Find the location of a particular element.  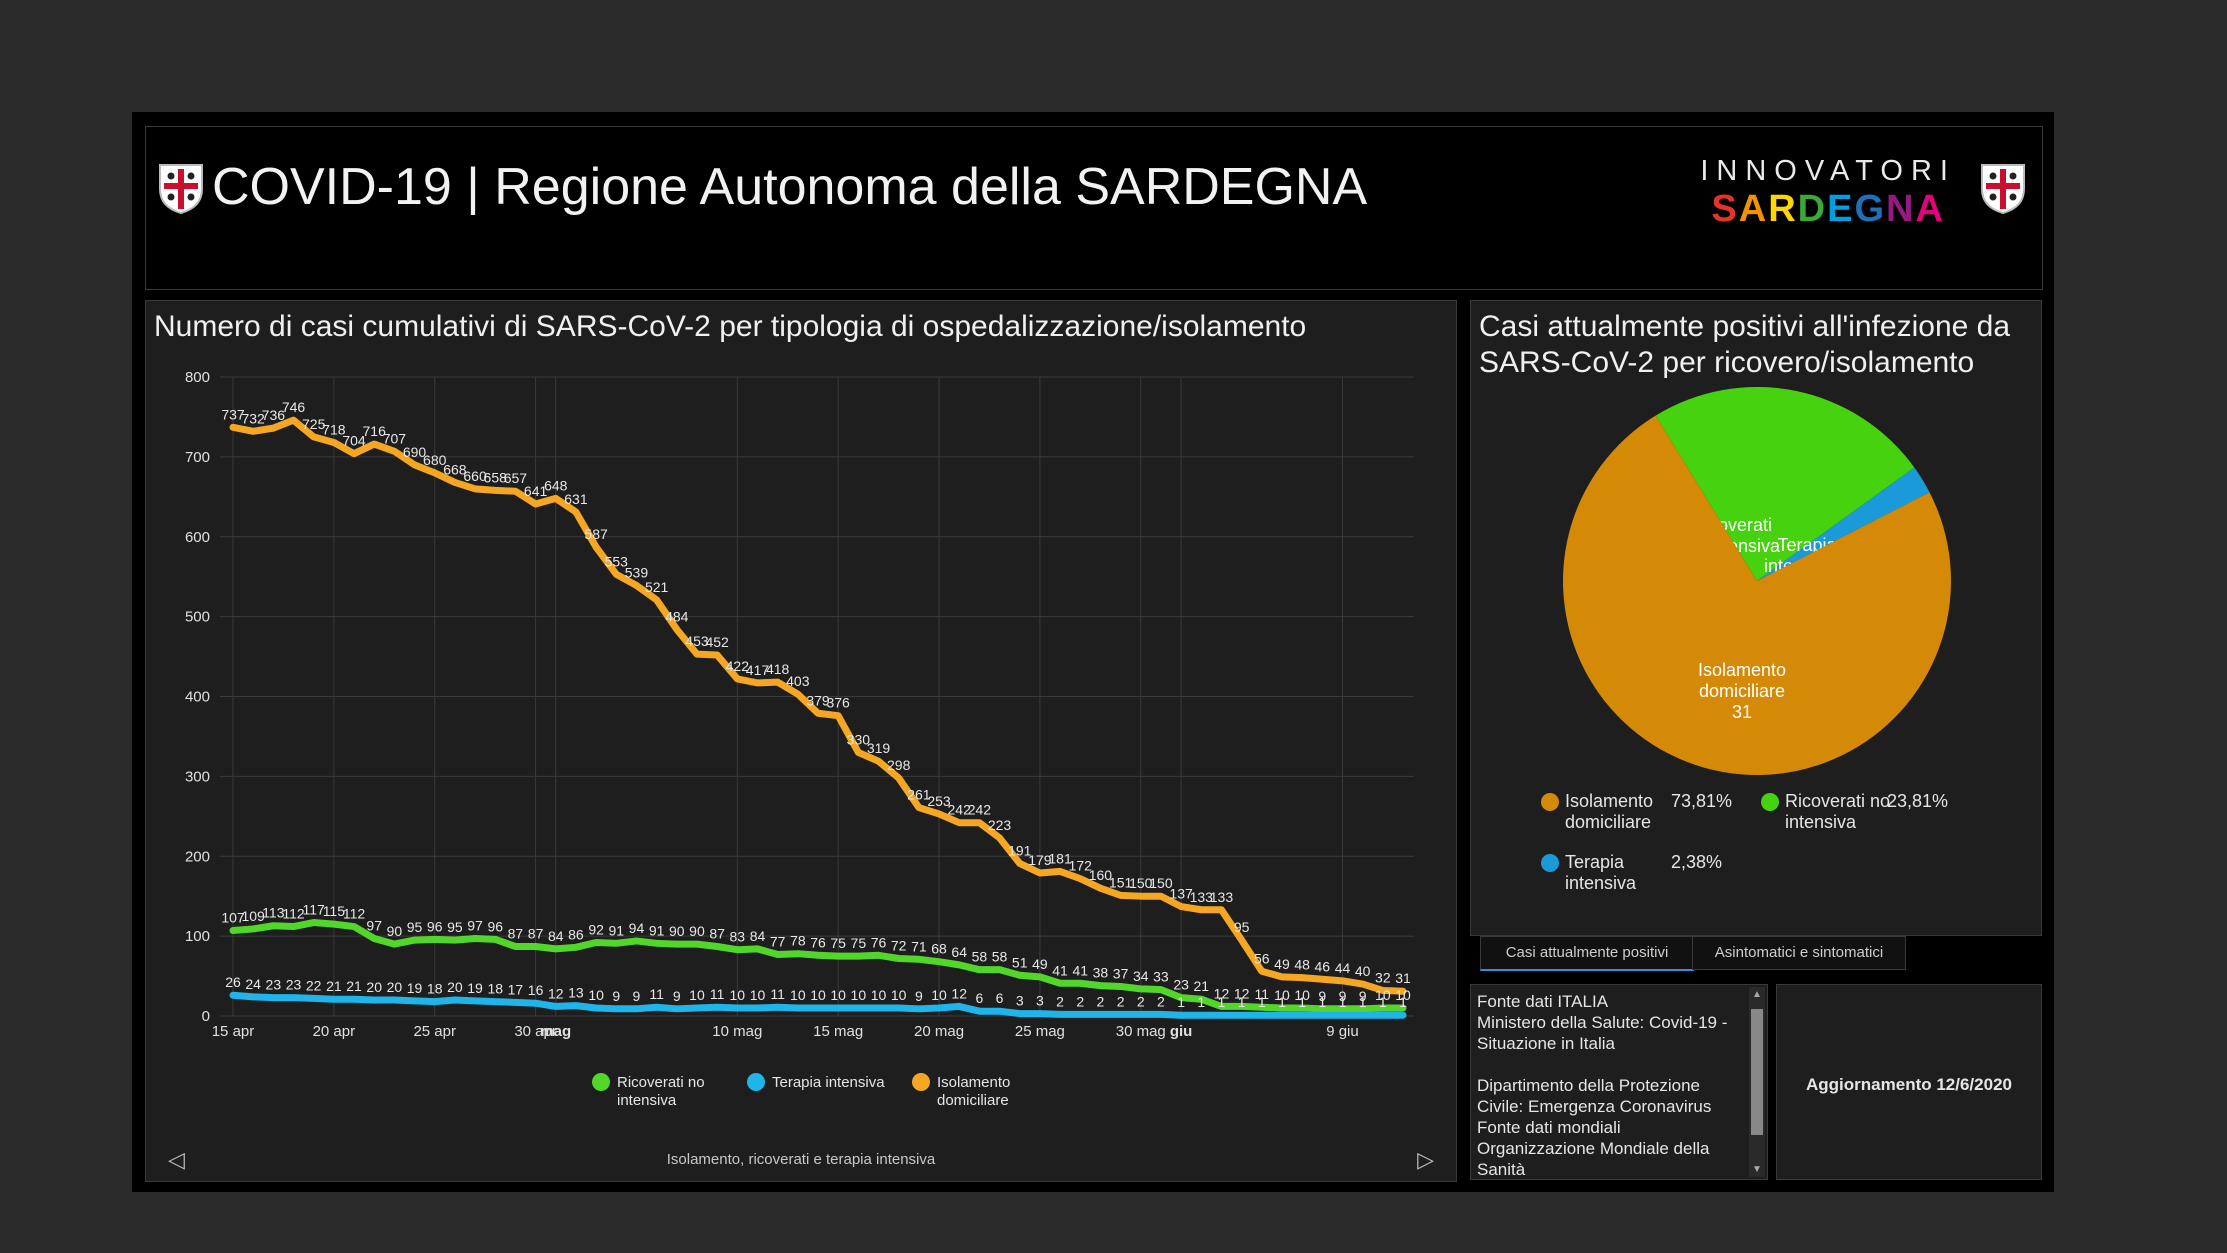

brand-letter: S is located at coordinates (1725, 209).